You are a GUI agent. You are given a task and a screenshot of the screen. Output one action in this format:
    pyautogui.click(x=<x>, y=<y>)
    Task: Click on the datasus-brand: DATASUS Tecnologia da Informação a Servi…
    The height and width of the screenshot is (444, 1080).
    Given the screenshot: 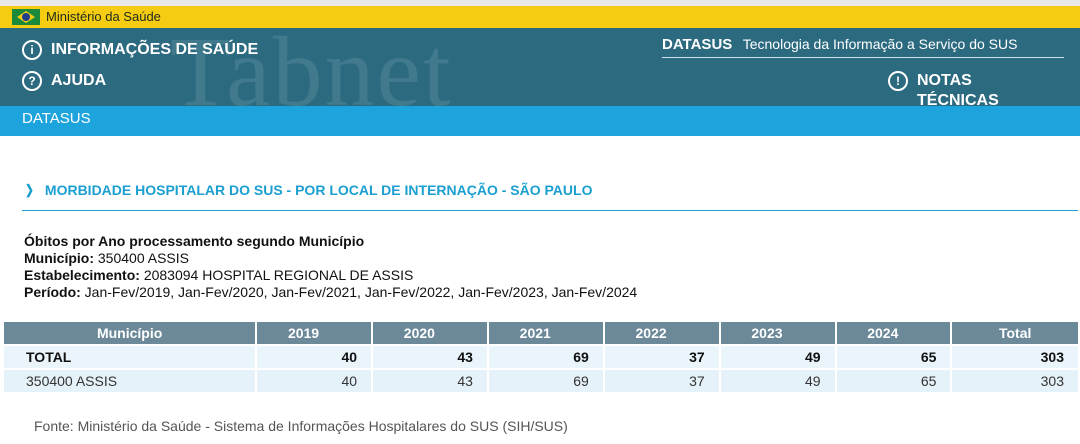 What is the action you would take?
    pyautogui.click(x=863, y=47)
    